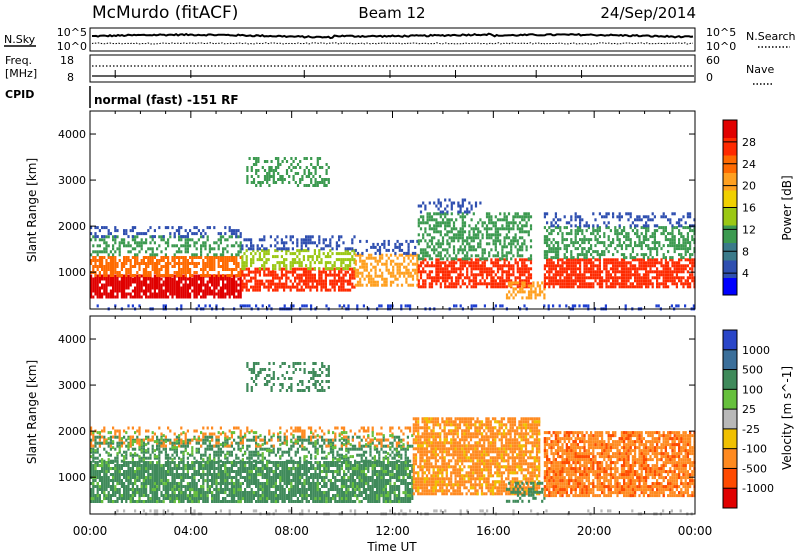 This screenshot has width=800, height=558. Describe the element at coordinates (348, 74) in the screenshot. I see `freq-tick-marks` at that location.